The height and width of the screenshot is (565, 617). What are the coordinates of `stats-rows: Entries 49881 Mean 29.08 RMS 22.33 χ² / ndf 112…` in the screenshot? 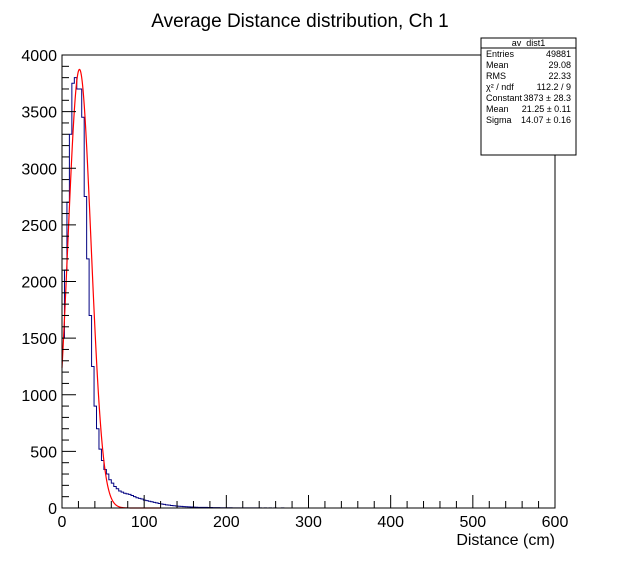 It's located at (528, 87).